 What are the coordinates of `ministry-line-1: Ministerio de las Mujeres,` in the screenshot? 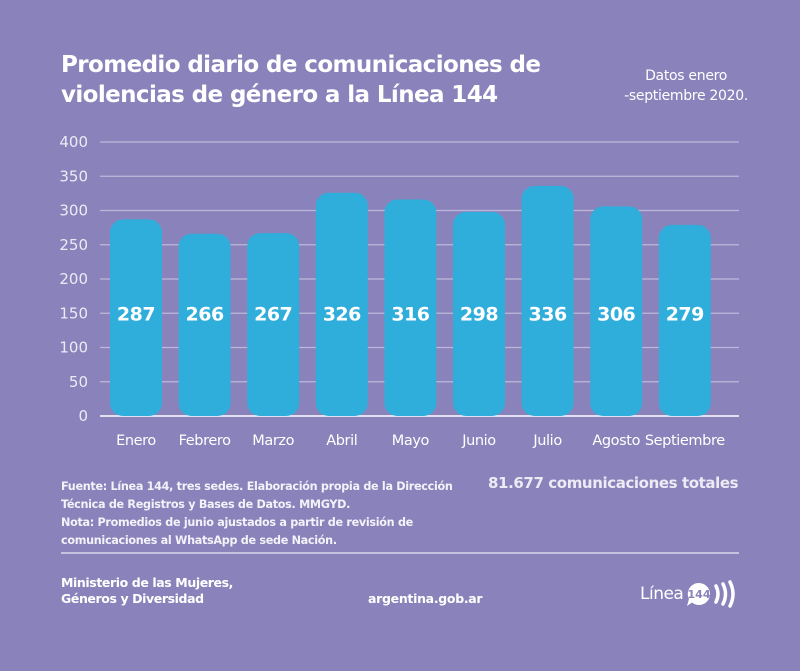 It's located at (147, 582).